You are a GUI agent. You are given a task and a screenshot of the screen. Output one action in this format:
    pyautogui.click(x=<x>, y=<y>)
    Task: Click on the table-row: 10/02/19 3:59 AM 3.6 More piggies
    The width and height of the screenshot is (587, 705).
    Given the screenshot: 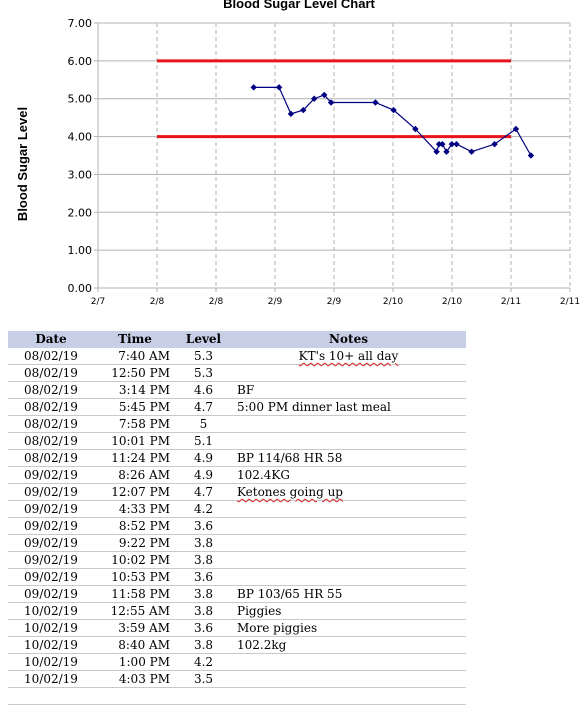 What is the action you would take?
    pyautogui.click(x=237, y=628)
    